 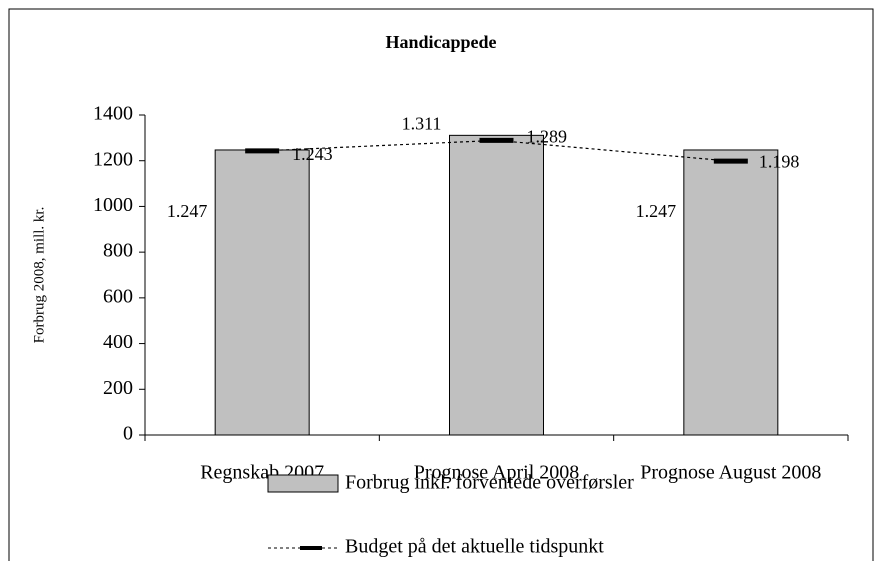 What do you see at coordinates (118, 296) in the screenshot?
I see `y-tick-label: 600` at bounding box center [118, 296].